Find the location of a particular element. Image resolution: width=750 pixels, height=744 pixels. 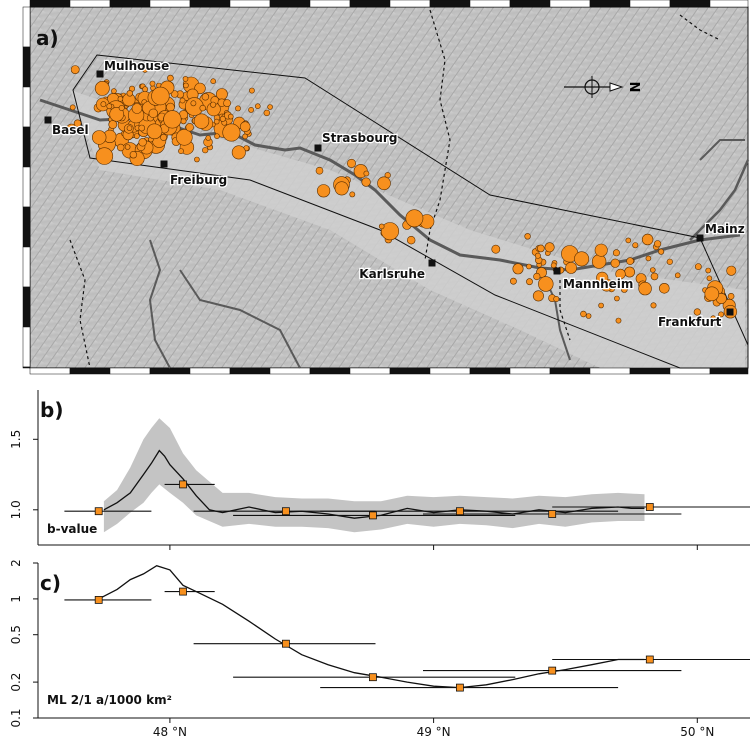

city-label: Basel is located at coordinates (70, 130).